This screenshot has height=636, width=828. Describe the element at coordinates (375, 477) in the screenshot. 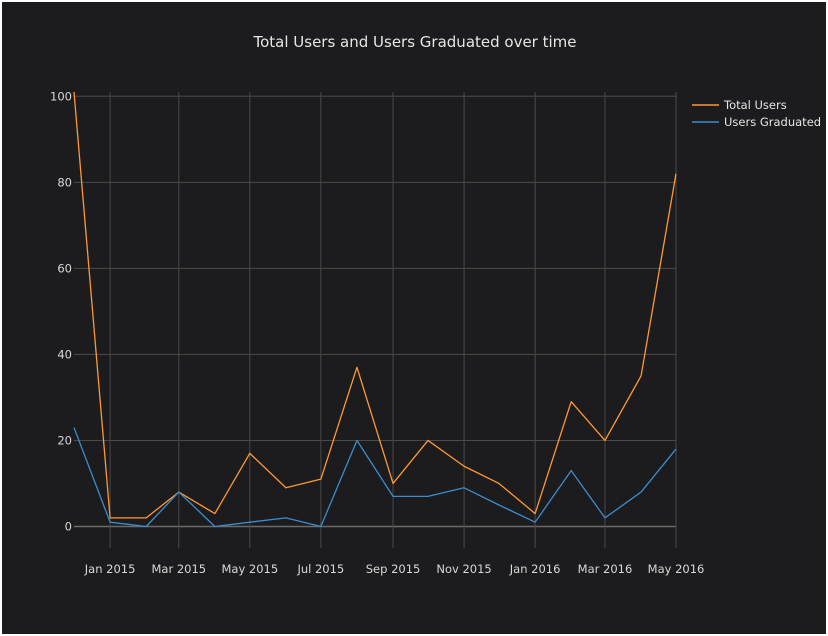

I see `series-line-users-graduated` at that location.